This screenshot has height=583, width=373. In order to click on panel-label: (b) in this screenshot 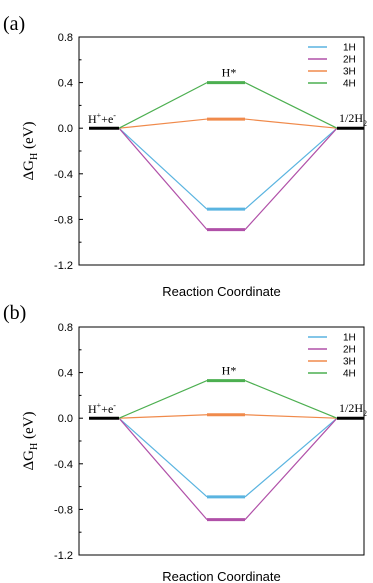, I will do `click(14, 313)`.